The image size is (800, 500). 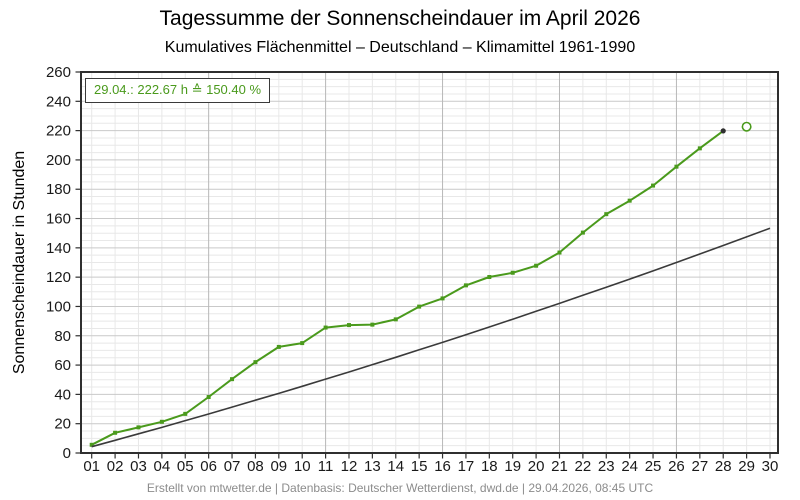 What do you see at coordinates (723, 466) in the screenshot?
I see `x-tick-label: 28` at bounding box center [723, 466].